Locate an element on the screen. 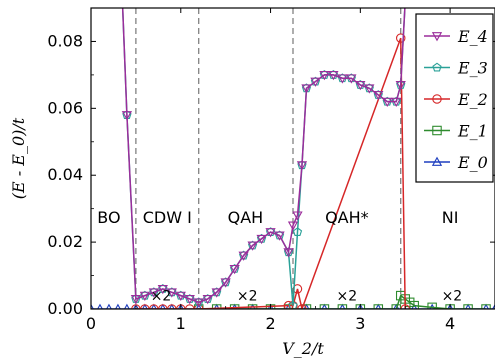 The image size is (495, 360). y-tick-label-0: 0.00 is located at coordinates (65, 308).